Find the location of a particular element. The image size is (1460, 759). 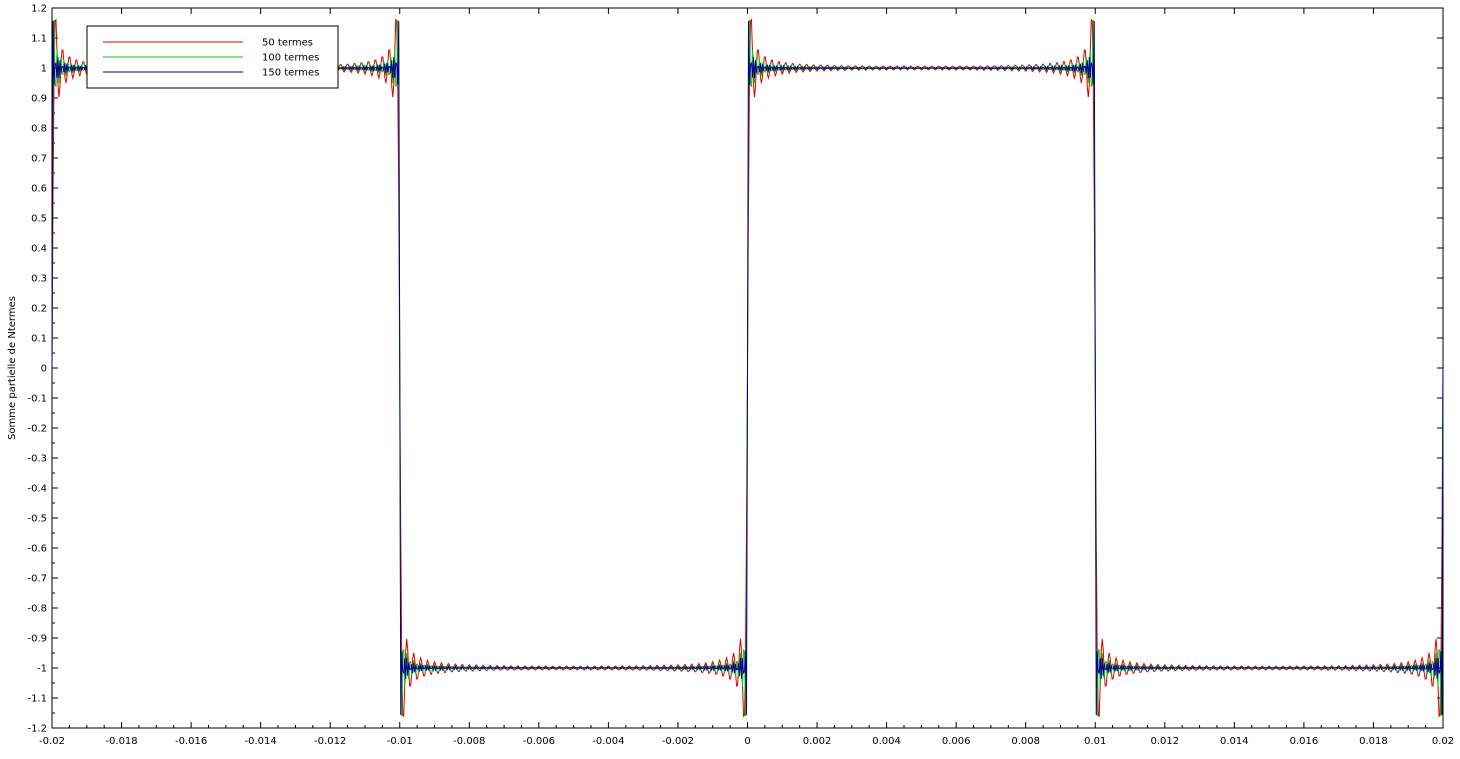

x-tick-label: -0.01 is located at coordinates (400, 741).